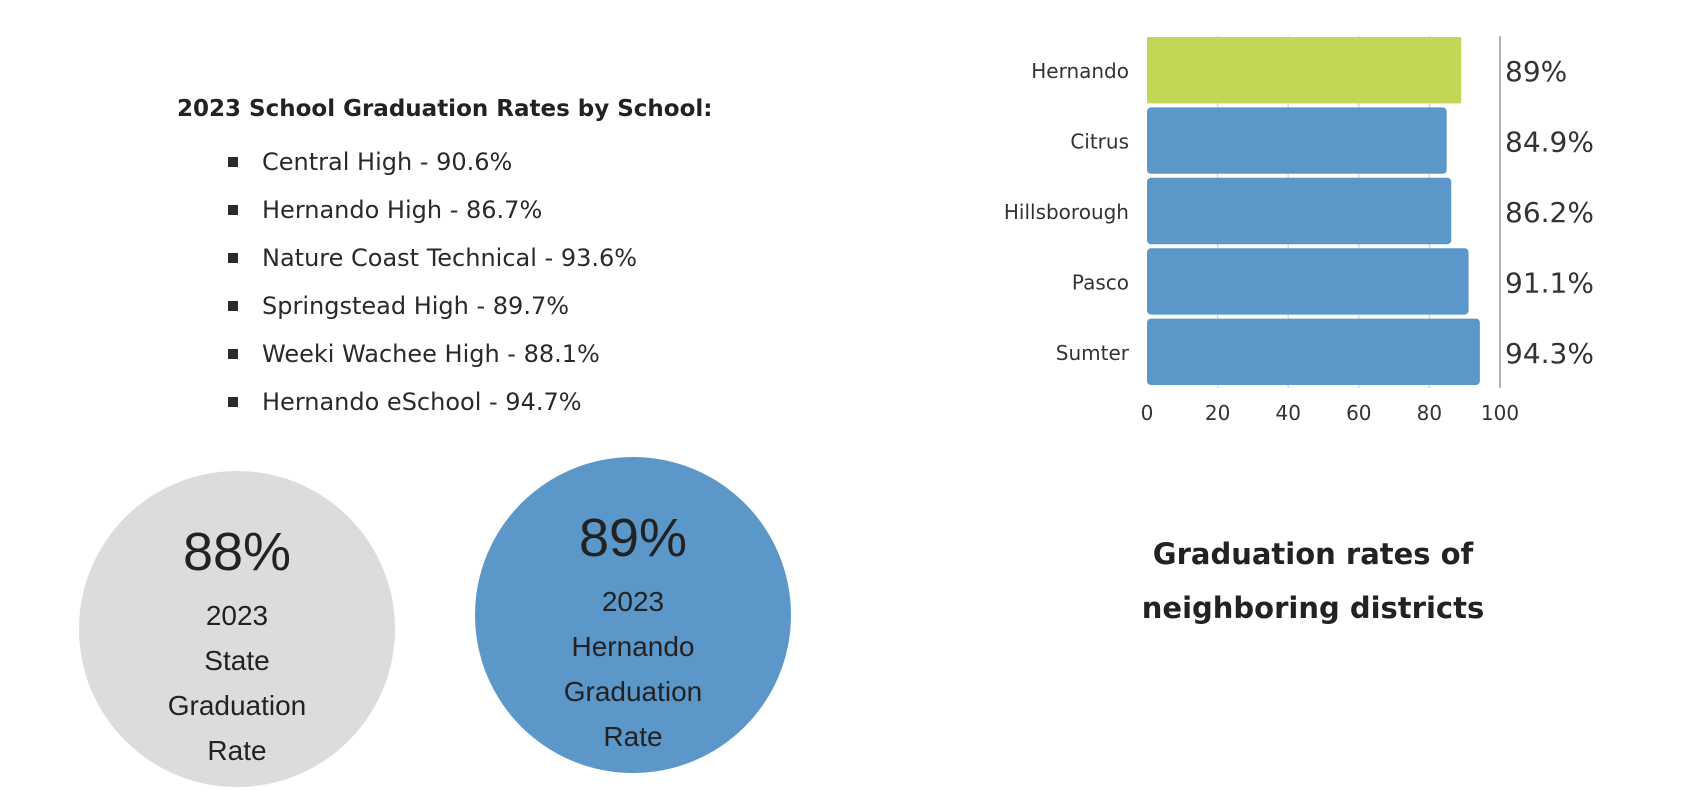 Image resolution: width=1693 pixels, height=790 pixels. I want to click on school-rate: Nature Coast Technical - 93.6%, so click(450, 258).